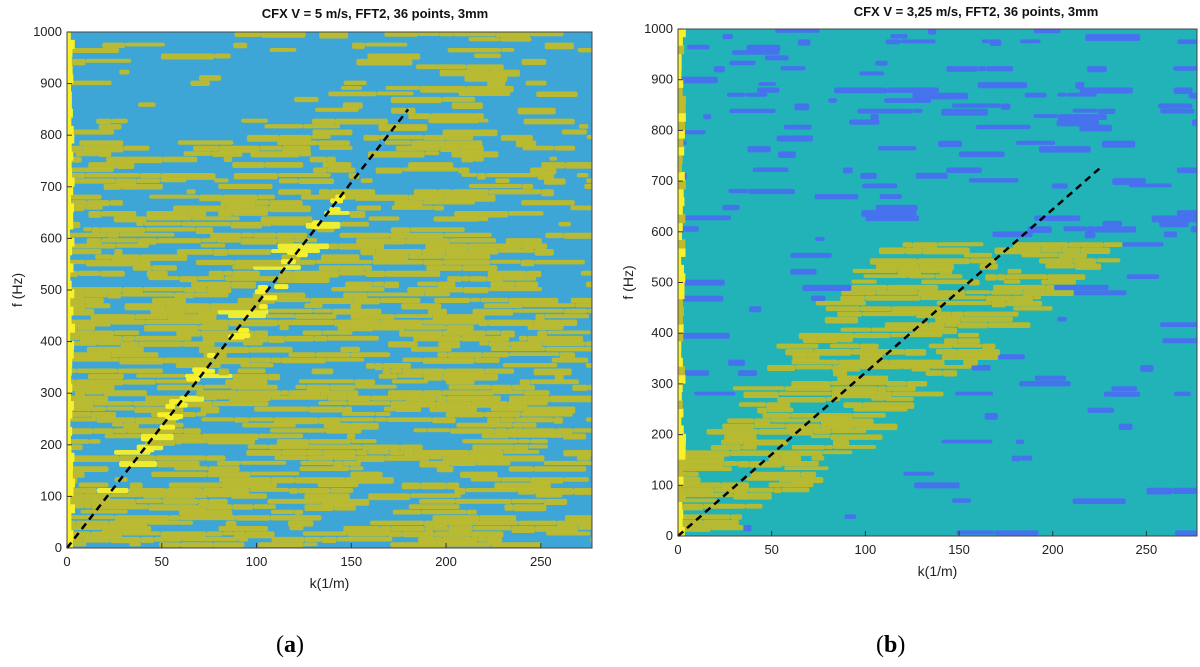 The width and height of the screenshot is (1200, 667). What do you see at coordinates (162, 561) in the screenshot?
I see `x-tick-label: 50` at bounding box center [162, 561].